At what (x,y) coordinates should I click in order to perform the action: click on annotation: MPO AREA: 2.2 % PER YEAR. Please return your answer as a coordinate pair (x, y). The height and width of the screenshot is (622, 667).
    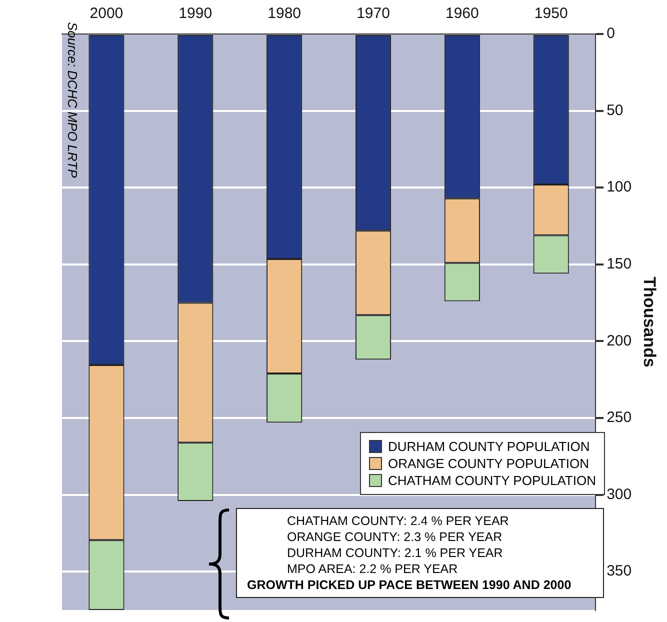
    Looking at the image, I should click on (372, 569).